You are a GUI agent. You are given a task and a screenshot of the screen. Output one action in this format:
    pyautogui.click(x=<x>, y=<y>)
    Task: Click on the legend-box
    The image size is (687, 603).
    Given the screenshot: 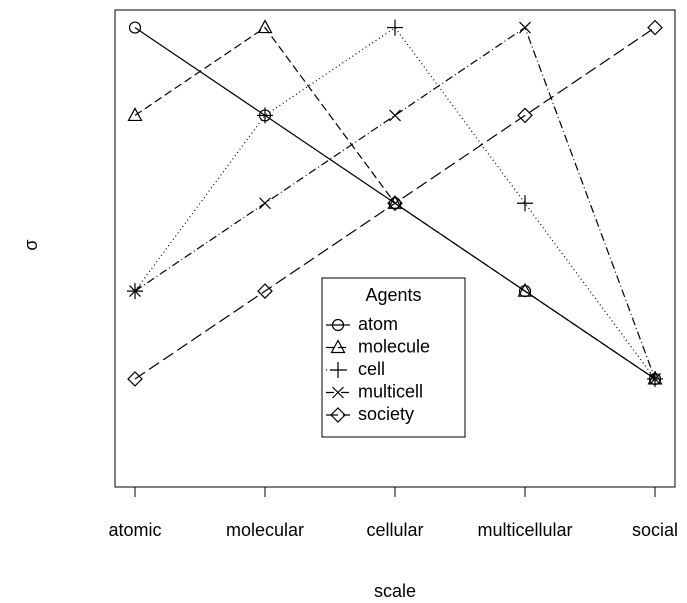 What is the action you would take?
    pyautogui.click(x=393, y=357)
    